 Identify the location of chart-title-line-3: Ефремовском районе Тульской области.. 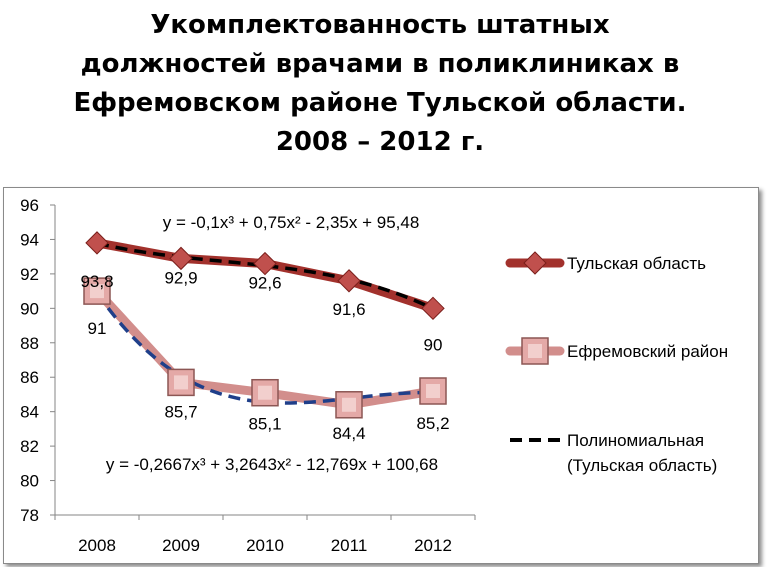
(380, 103).